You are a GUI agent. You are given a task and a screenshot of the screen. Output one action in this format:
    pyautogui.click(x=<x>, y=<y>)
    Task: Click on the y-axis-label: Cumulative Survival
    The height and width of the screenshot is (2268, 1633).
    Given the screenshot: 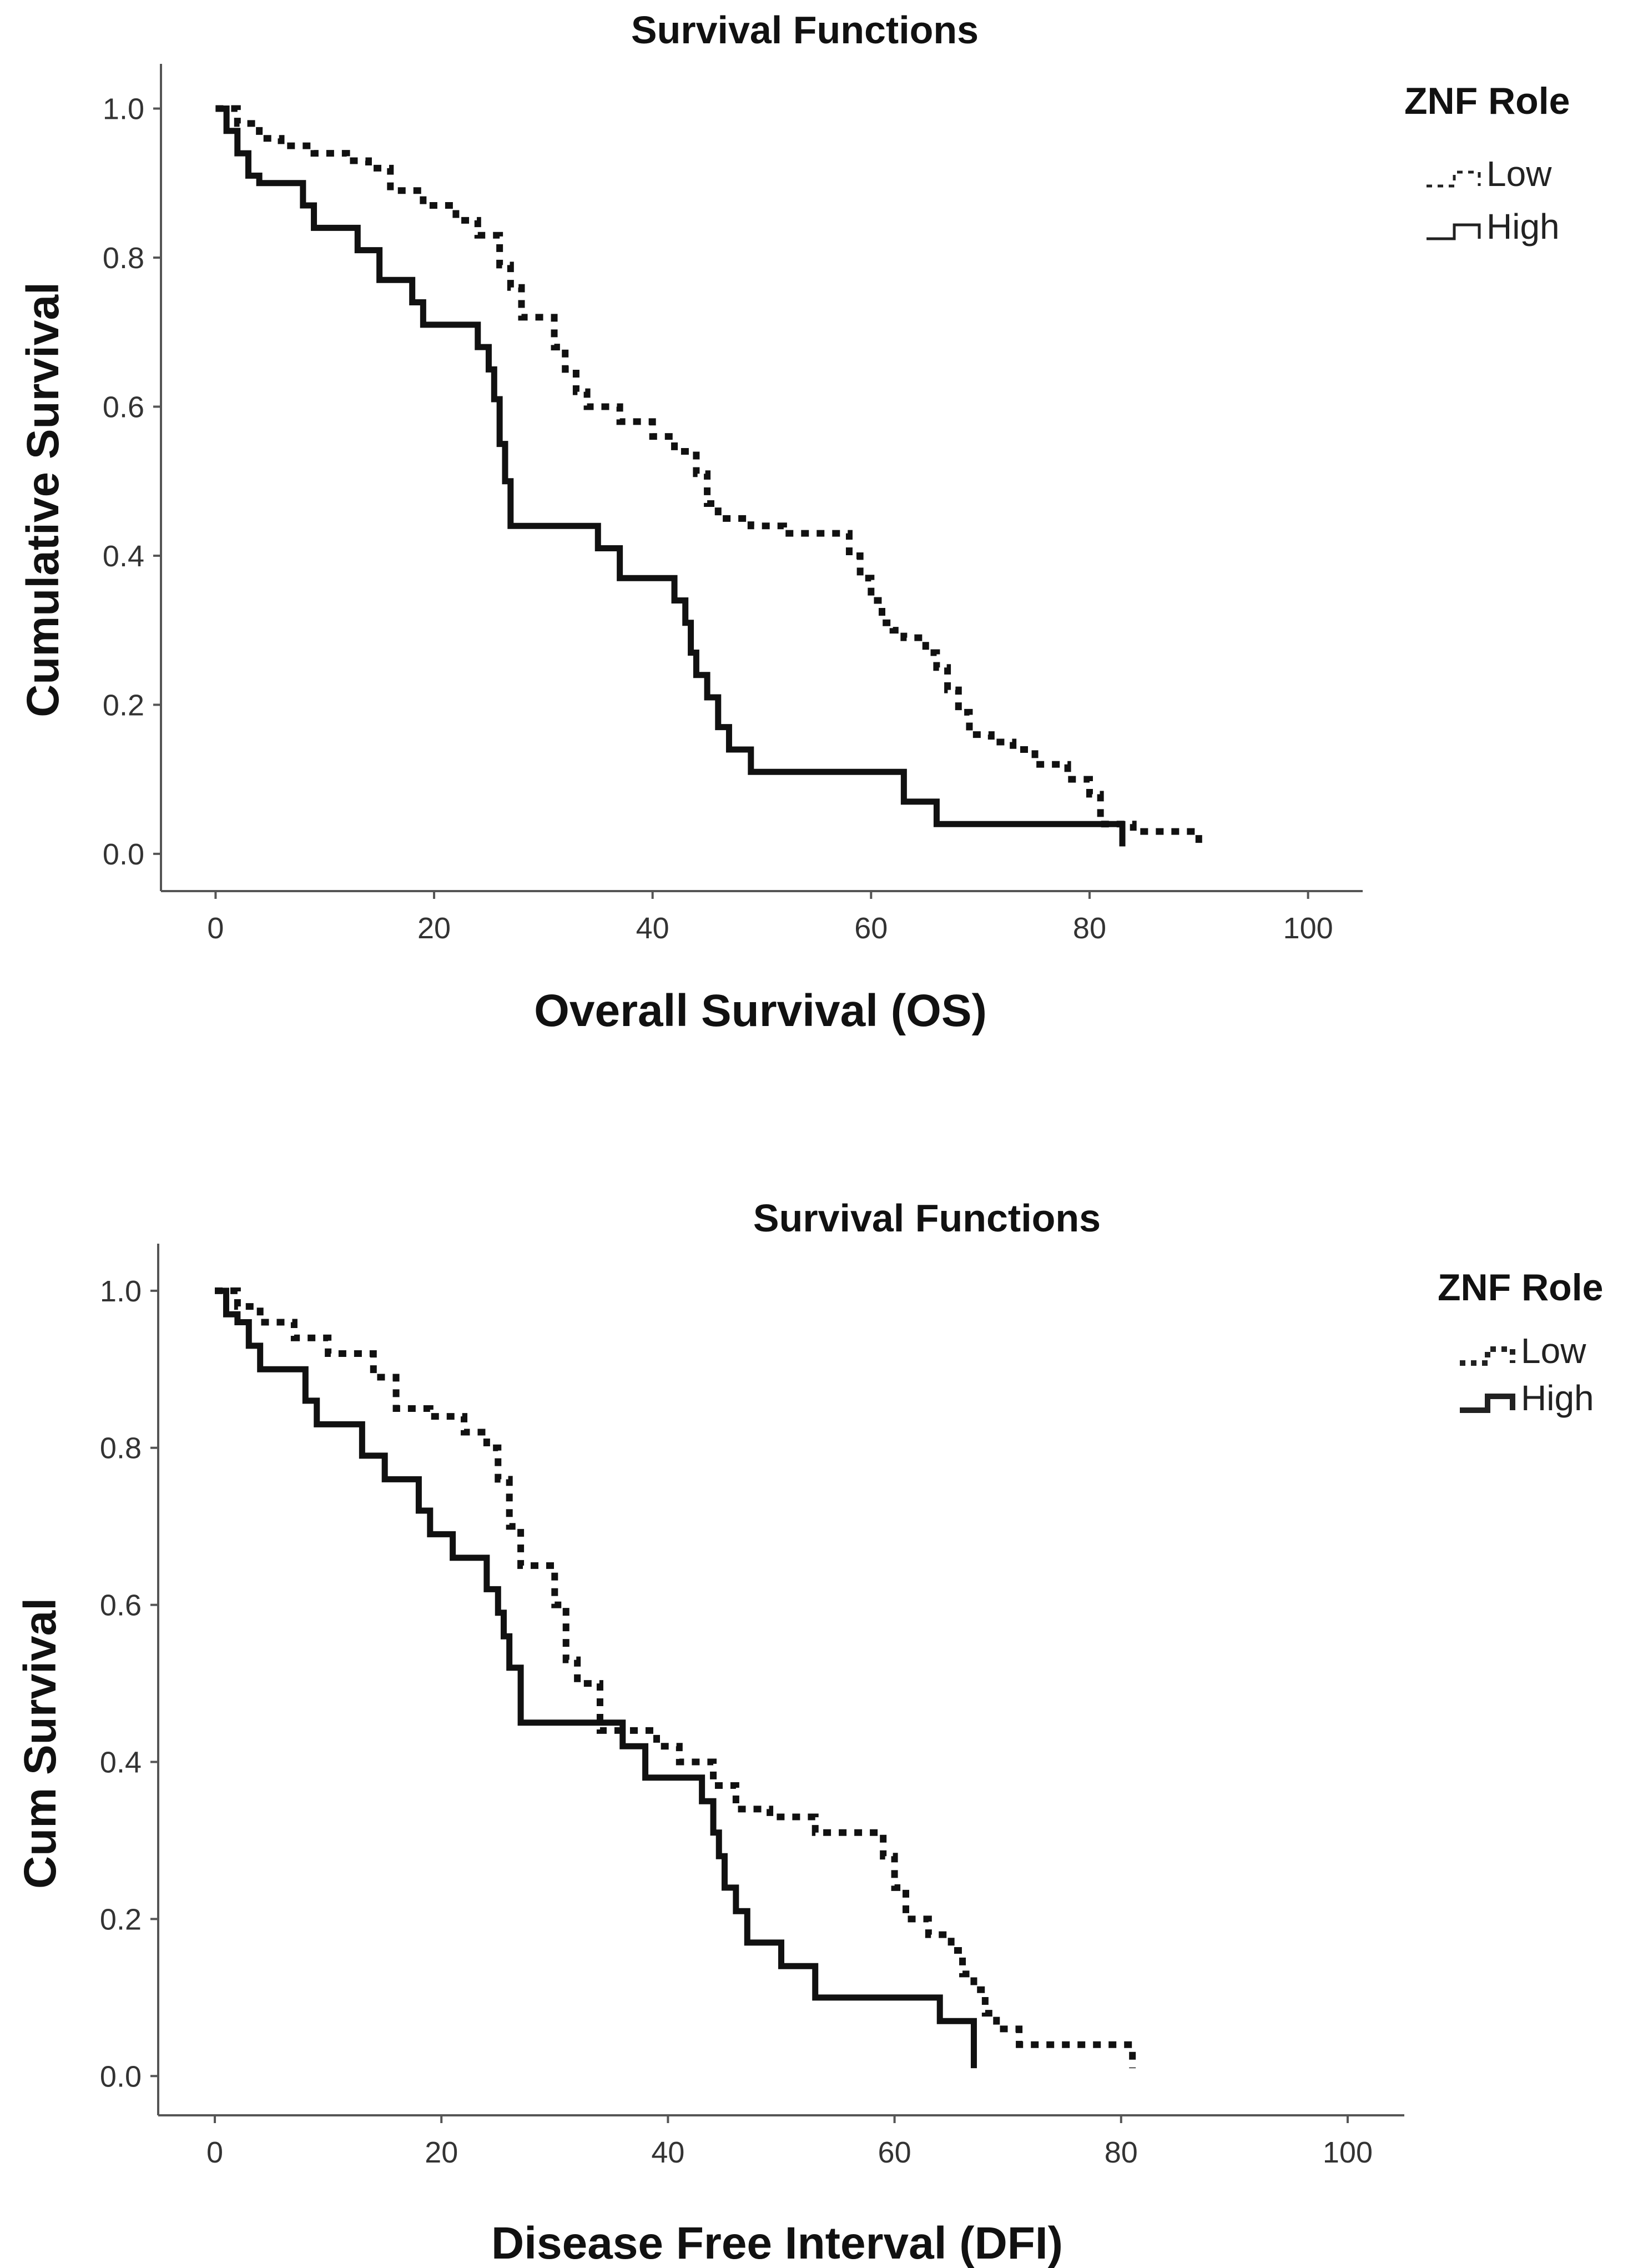 What is the action you would take?
    pyautogui.click(x=43, y=499)
    